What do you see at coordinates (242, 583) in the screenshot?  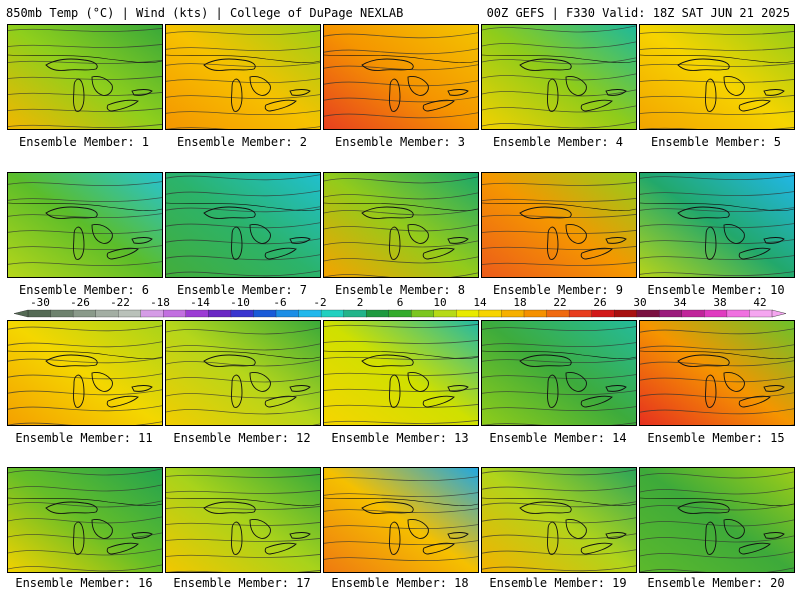 I see `ensemble-member-label: Ensemble Member: 17` at bounding box center [242, 583].